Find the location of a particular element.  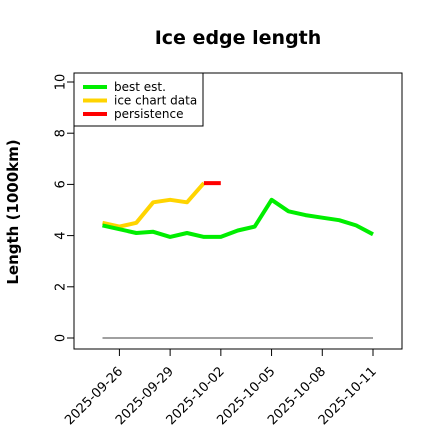

legend-box is located at coordinates (138, 99).